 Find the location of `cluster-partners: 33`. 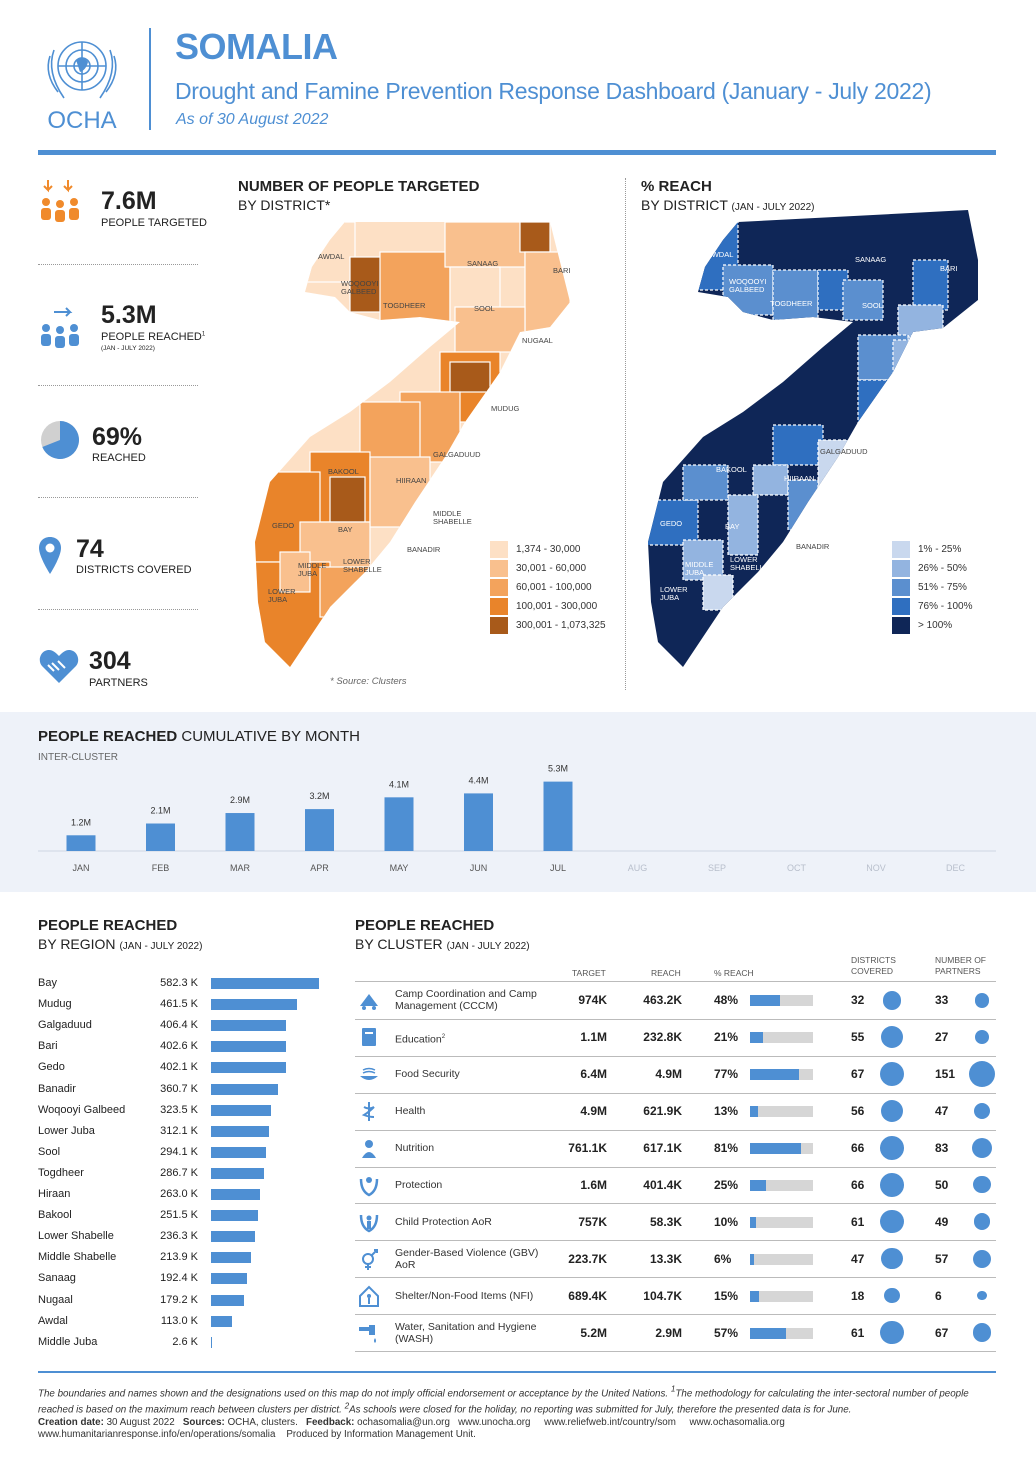

cluster-partners: 33 is located at coordinates (942, 1000).